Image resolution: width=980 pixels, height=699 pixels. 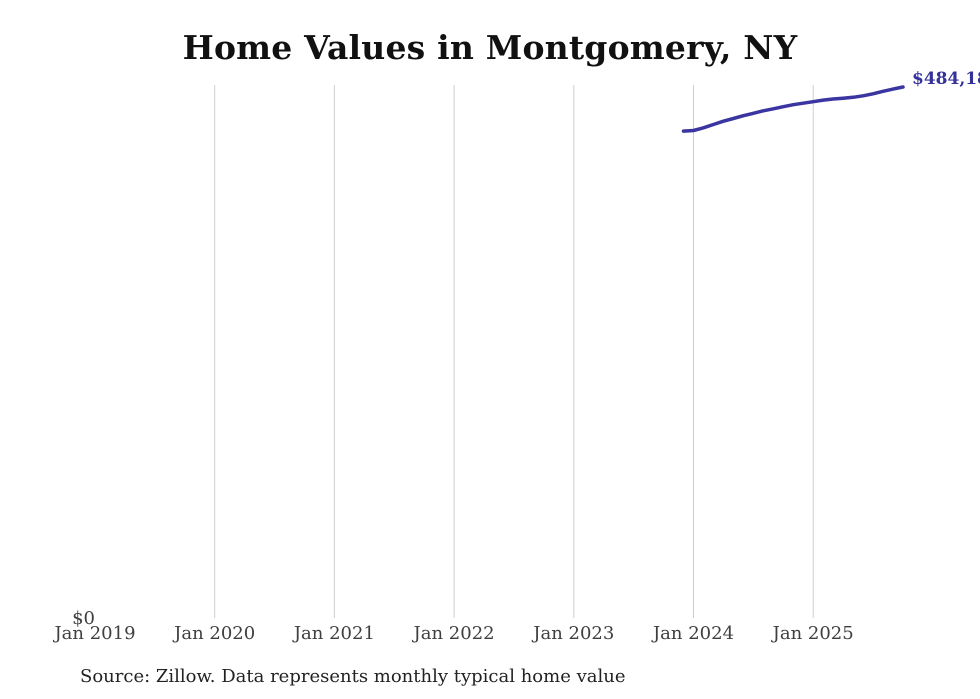 What do you see at coordinates (95, 633) in the screenshot?
I see `x-tick-label-jan-2019: Jan 2019` at bounding box center [95, 633].